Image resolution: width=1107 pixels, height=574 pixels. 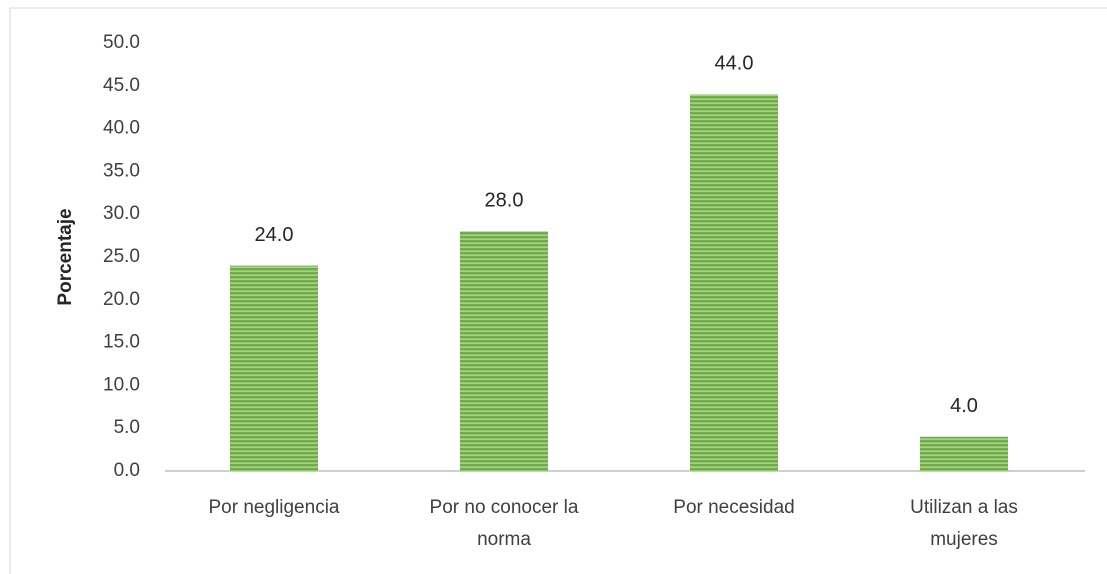 What do you see at coordinates (121, 42) in the screenshot?
I see `y-tick-label: 50.0` at bounding box center [121, 42].